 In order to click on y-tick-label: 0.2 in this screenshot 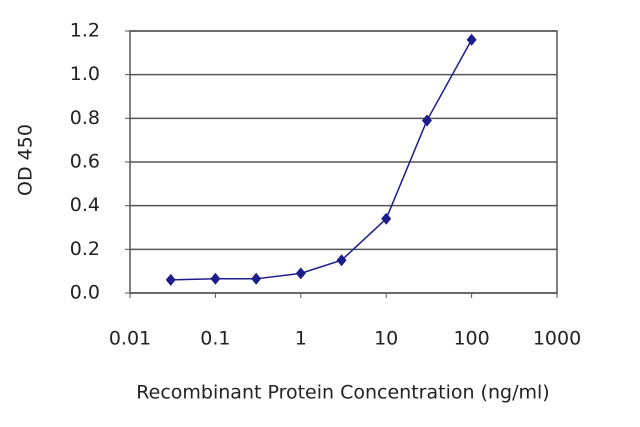, I will do `click(85, 249)`.